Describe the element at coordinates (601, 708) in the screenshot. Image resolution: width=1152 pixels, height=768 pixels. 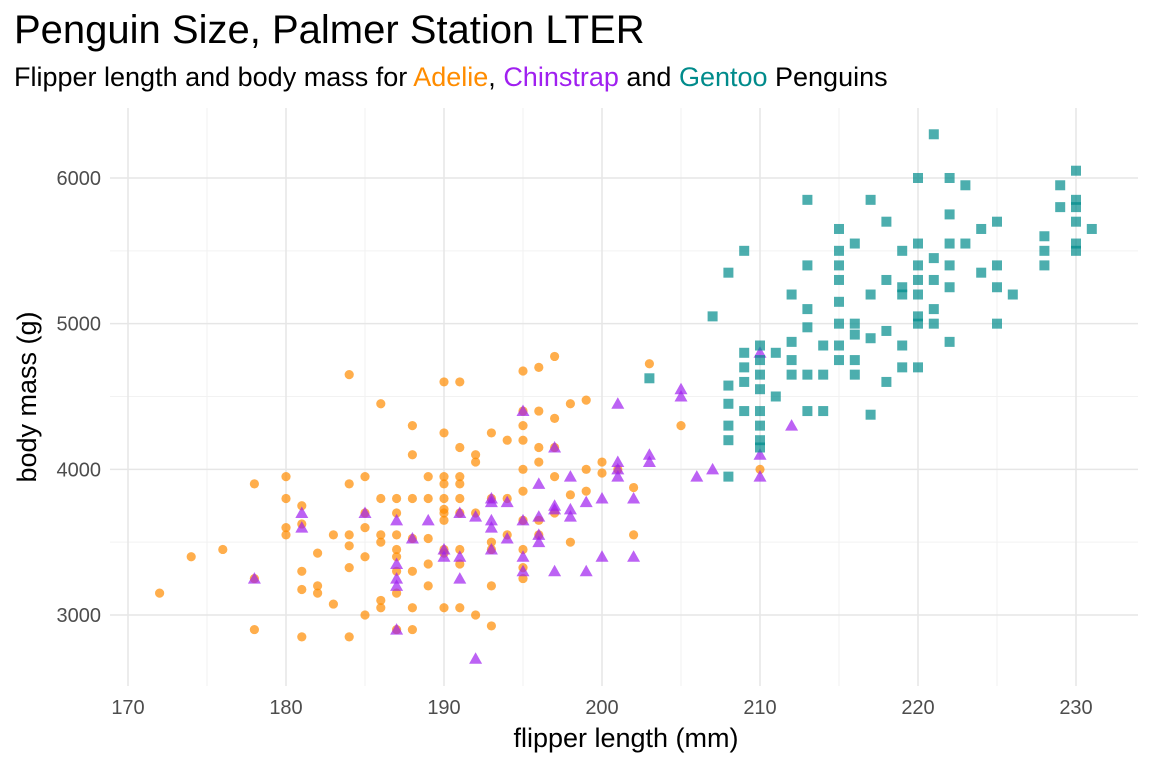
I see `x-tick-label: 200` at that location.